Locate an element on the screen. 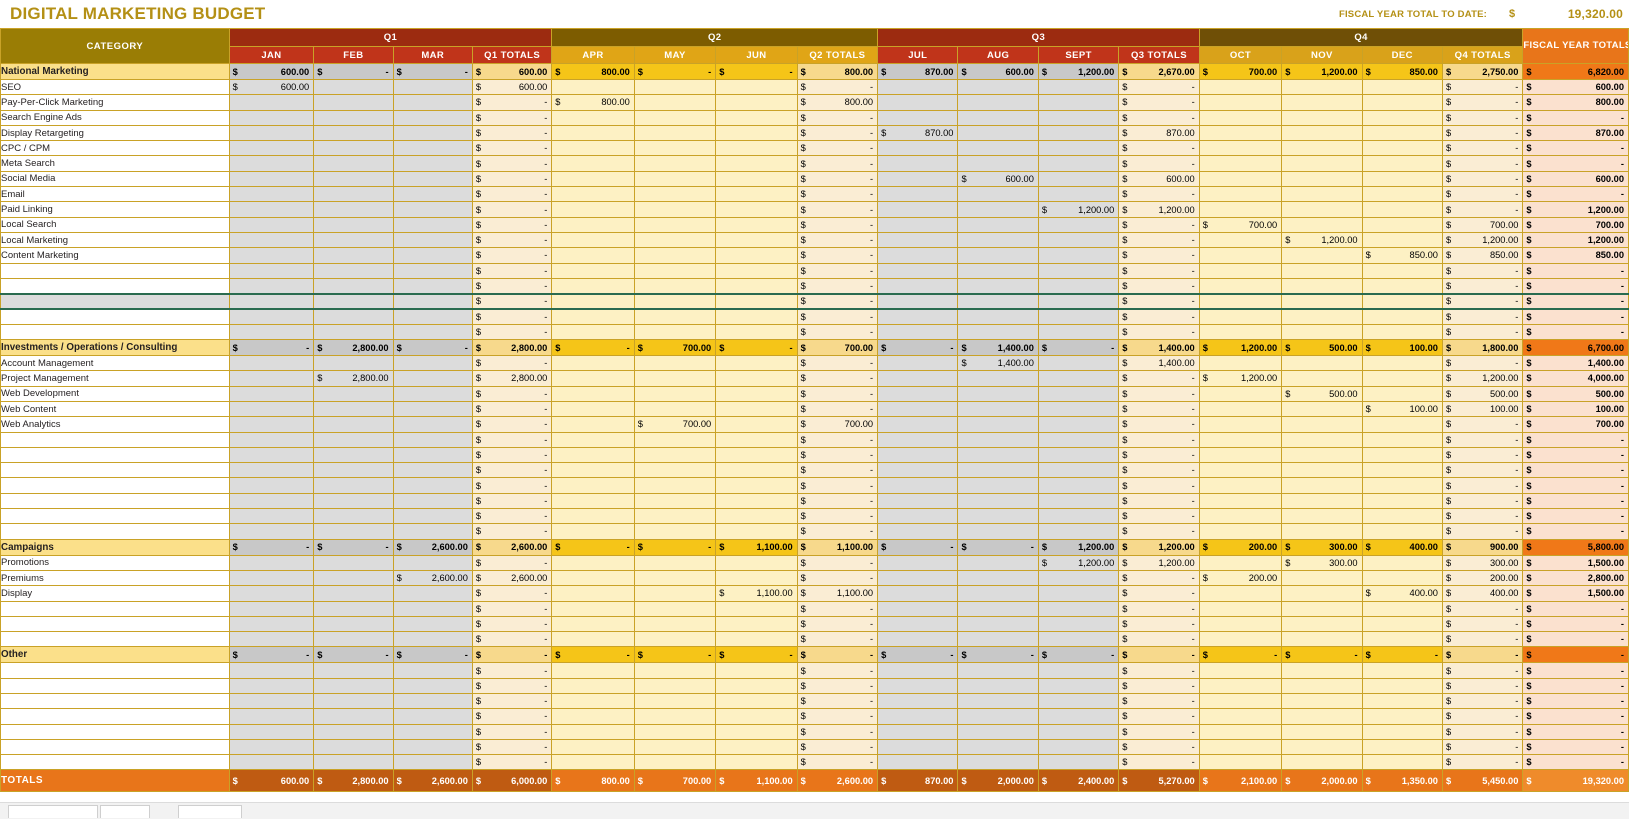  table-row: Web Content $ - $ - $ - $100.00 $100.00 $100.00 is located at coordinates (814, 409).